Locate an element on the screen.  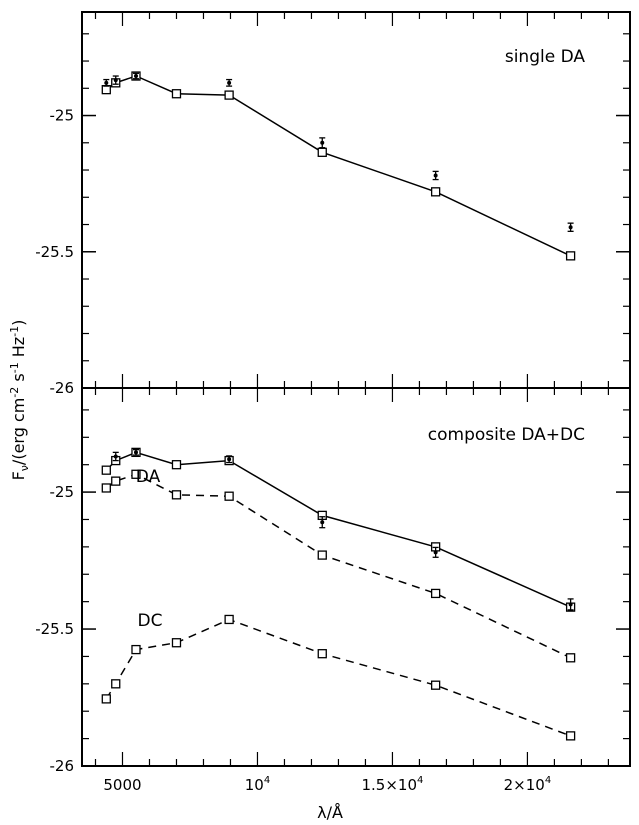
x-tick-label: 1.5×104 is located at coordinates (392, 784).